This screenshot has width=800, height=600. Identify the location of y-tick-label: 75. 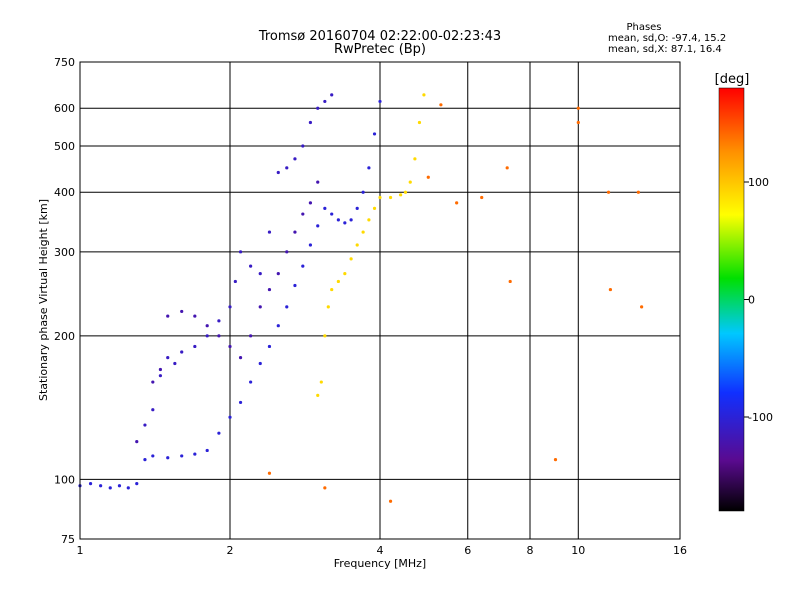
(68, 539).